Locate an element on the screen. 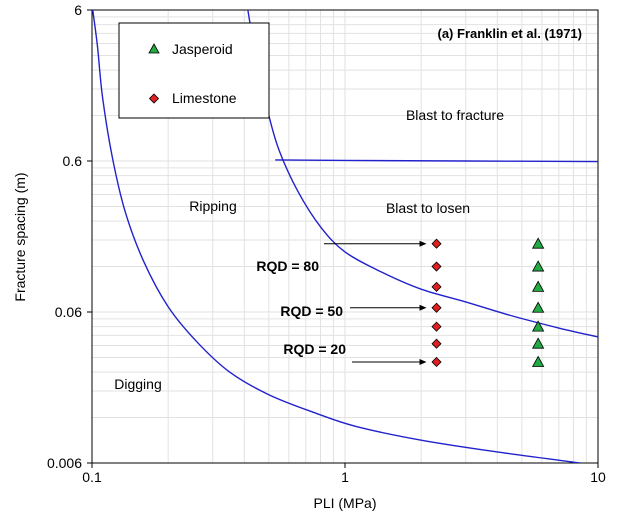  legend-jasperoid-marker is located at coordinates (154, 48).